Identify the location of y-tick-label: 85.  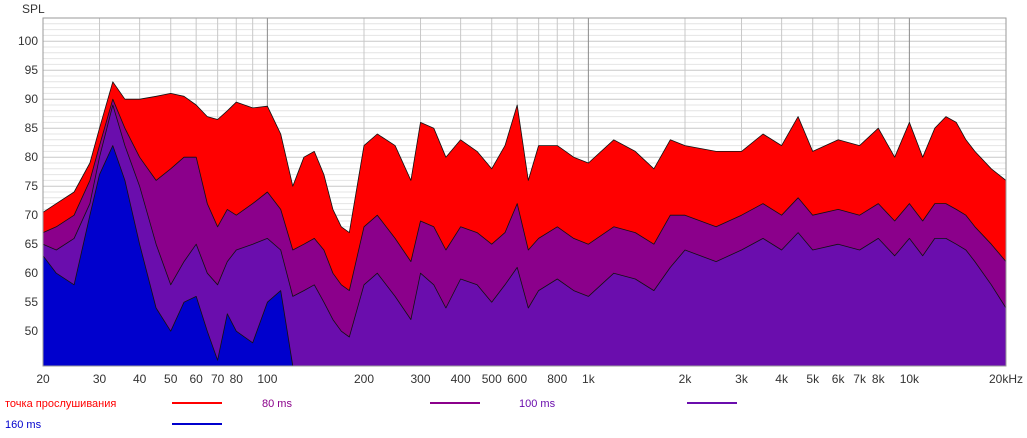
(32, 128).